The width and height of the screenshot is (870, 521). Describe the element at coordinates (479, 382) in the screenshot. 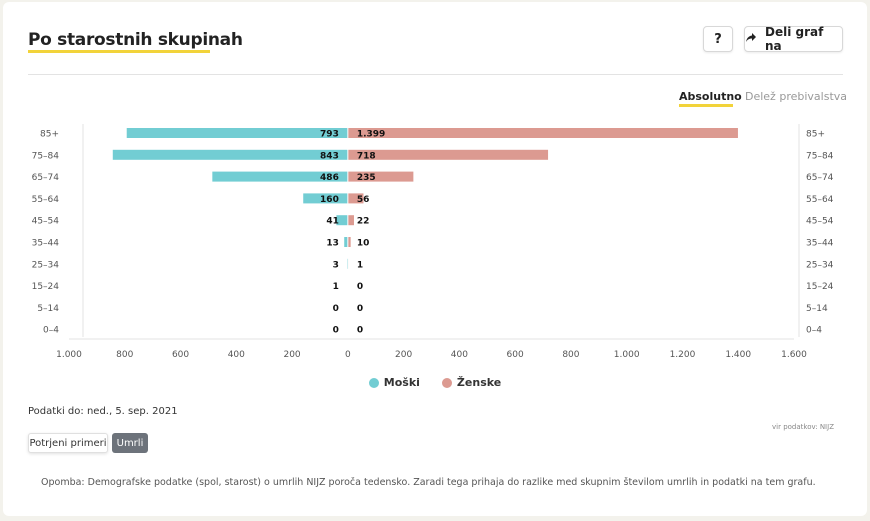

I see `legend-label-female: Ženske` at that location.